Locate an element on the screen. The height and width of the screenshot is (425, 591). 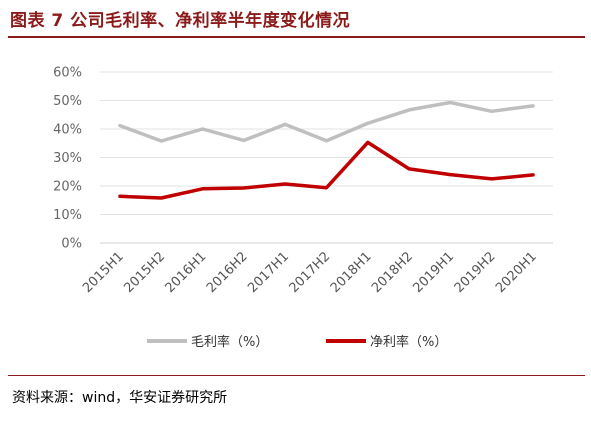
y-tick-label: 20% is located at coordinates (67, 187).